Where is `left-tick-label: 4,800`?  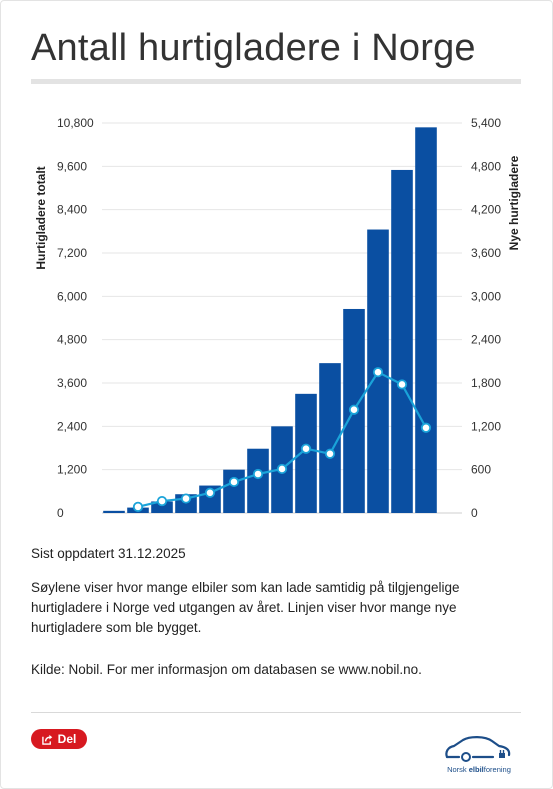 left-tick-label: 4,800 is located at coordinates (72, 340).